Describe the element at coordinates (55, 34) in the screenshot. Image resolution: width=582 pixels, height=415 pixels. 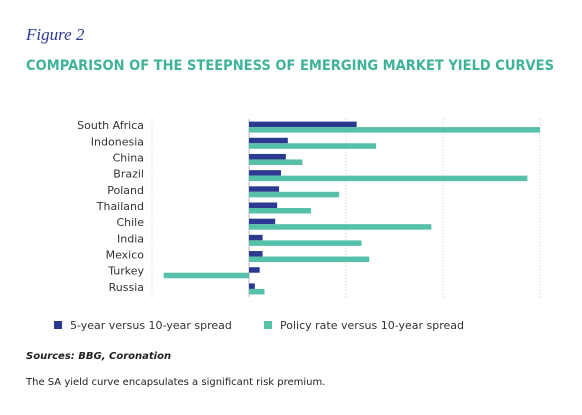
I see `figure-label: Figure 2` at that location.